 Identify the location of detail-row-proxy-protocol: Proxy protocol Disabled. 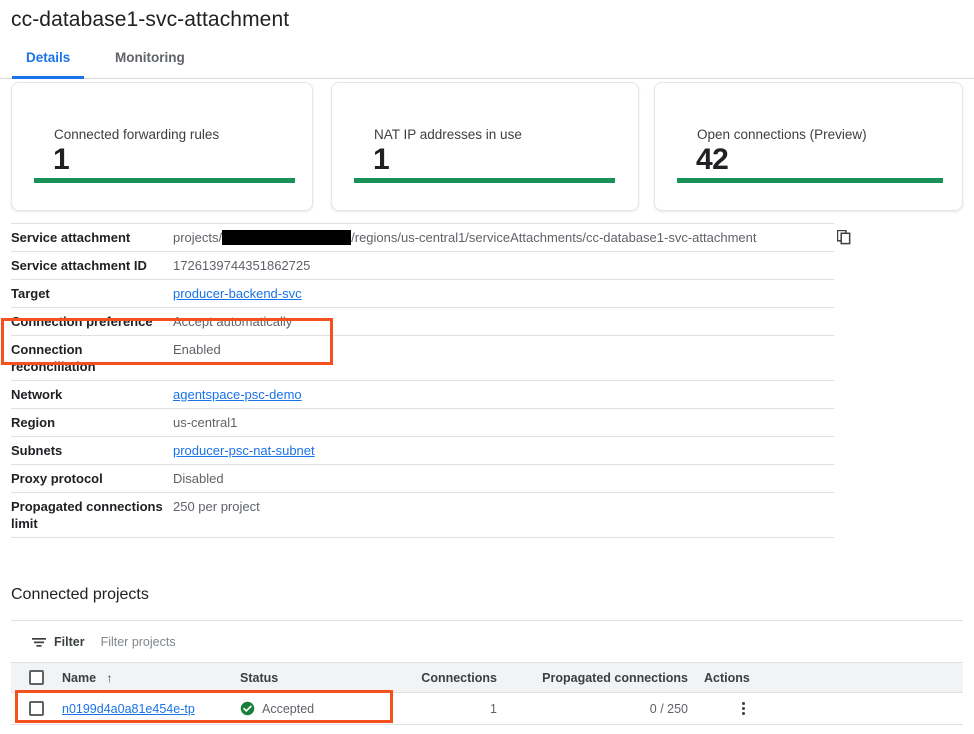
(422, 479).